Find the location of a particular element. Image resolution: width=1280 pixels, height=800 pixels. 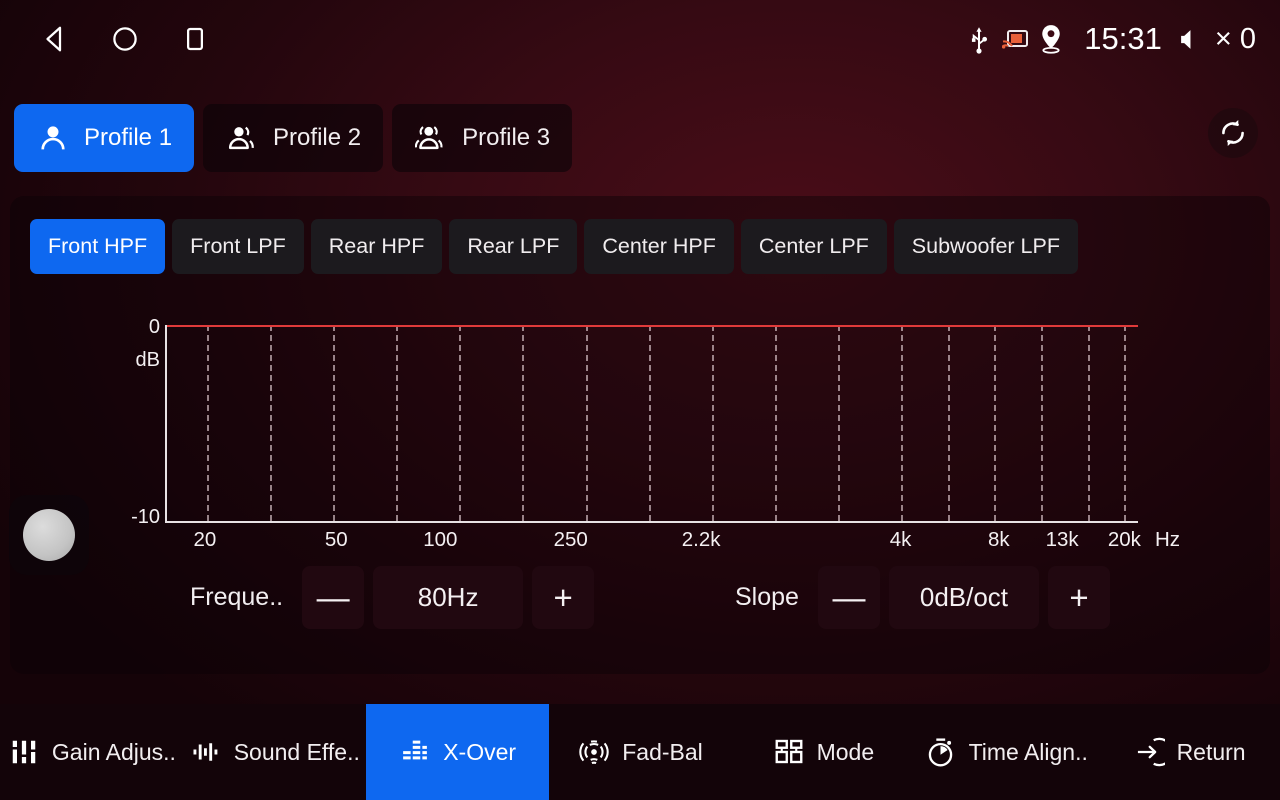

filter-tab-front-hpf-label: Front HPF is located at coordinates (98, 246).